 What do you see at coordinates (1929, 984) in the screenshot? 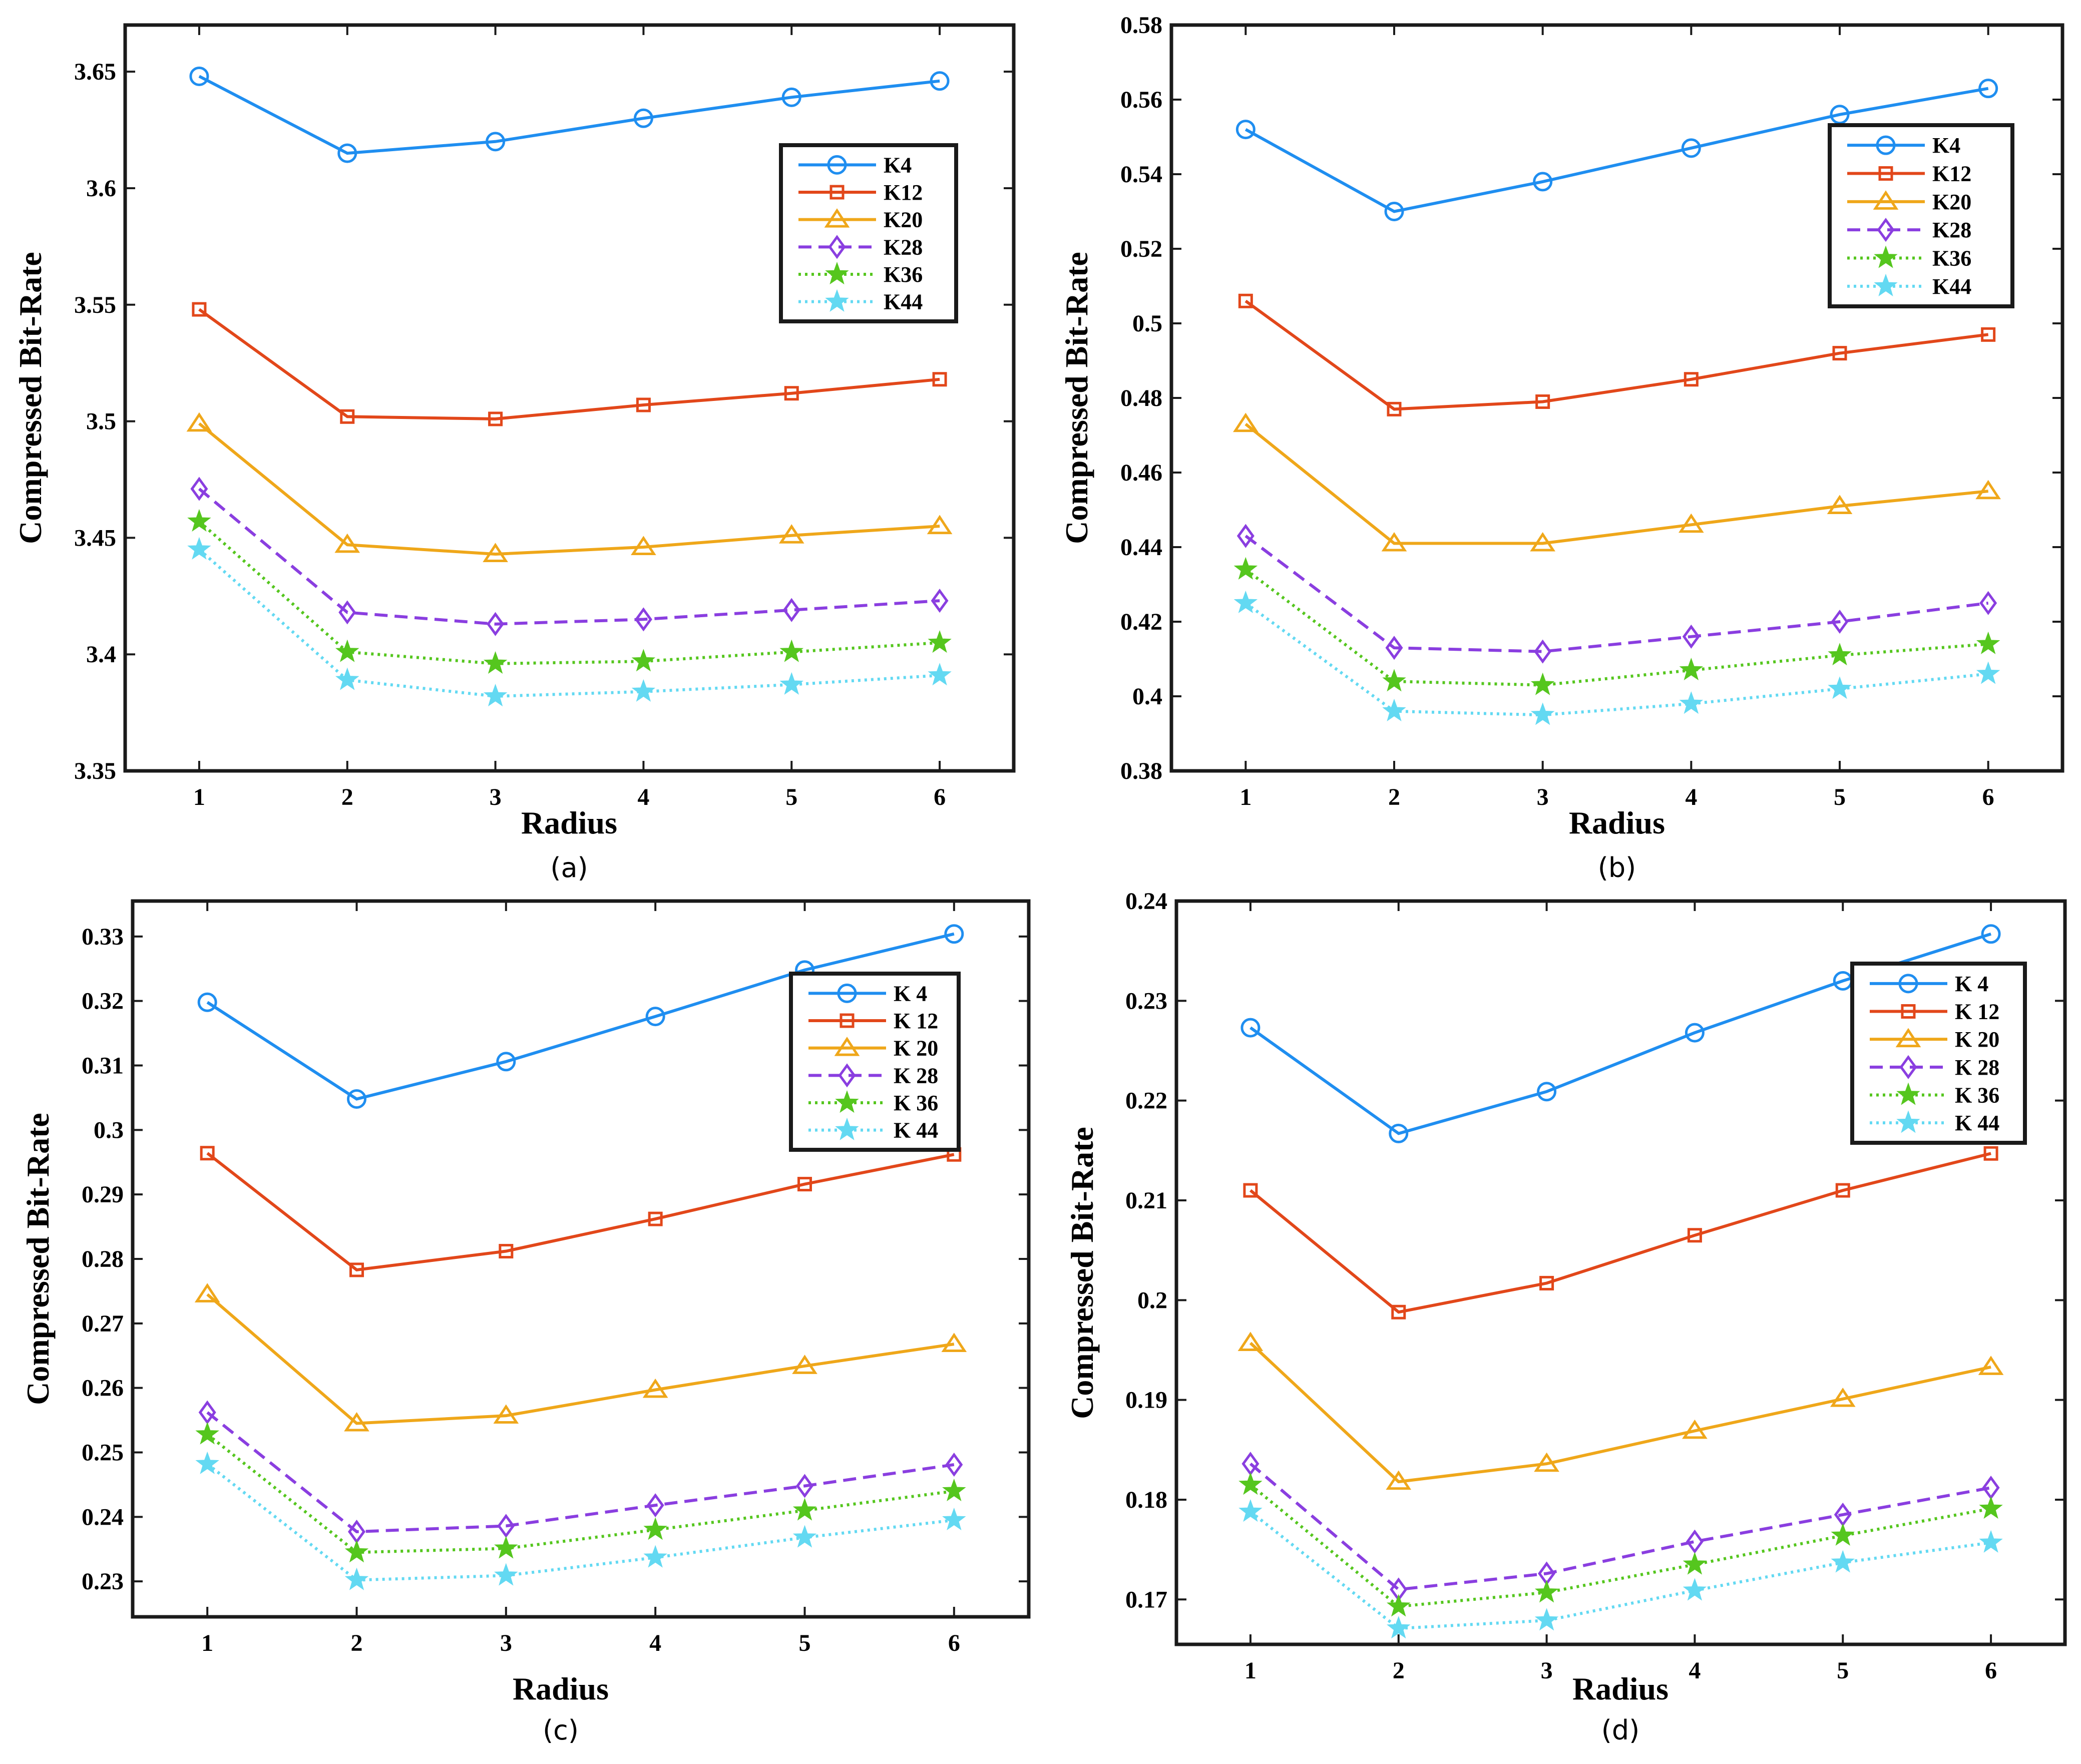
I see `legend-entry: K 4` at bounding box center [1929, 984].